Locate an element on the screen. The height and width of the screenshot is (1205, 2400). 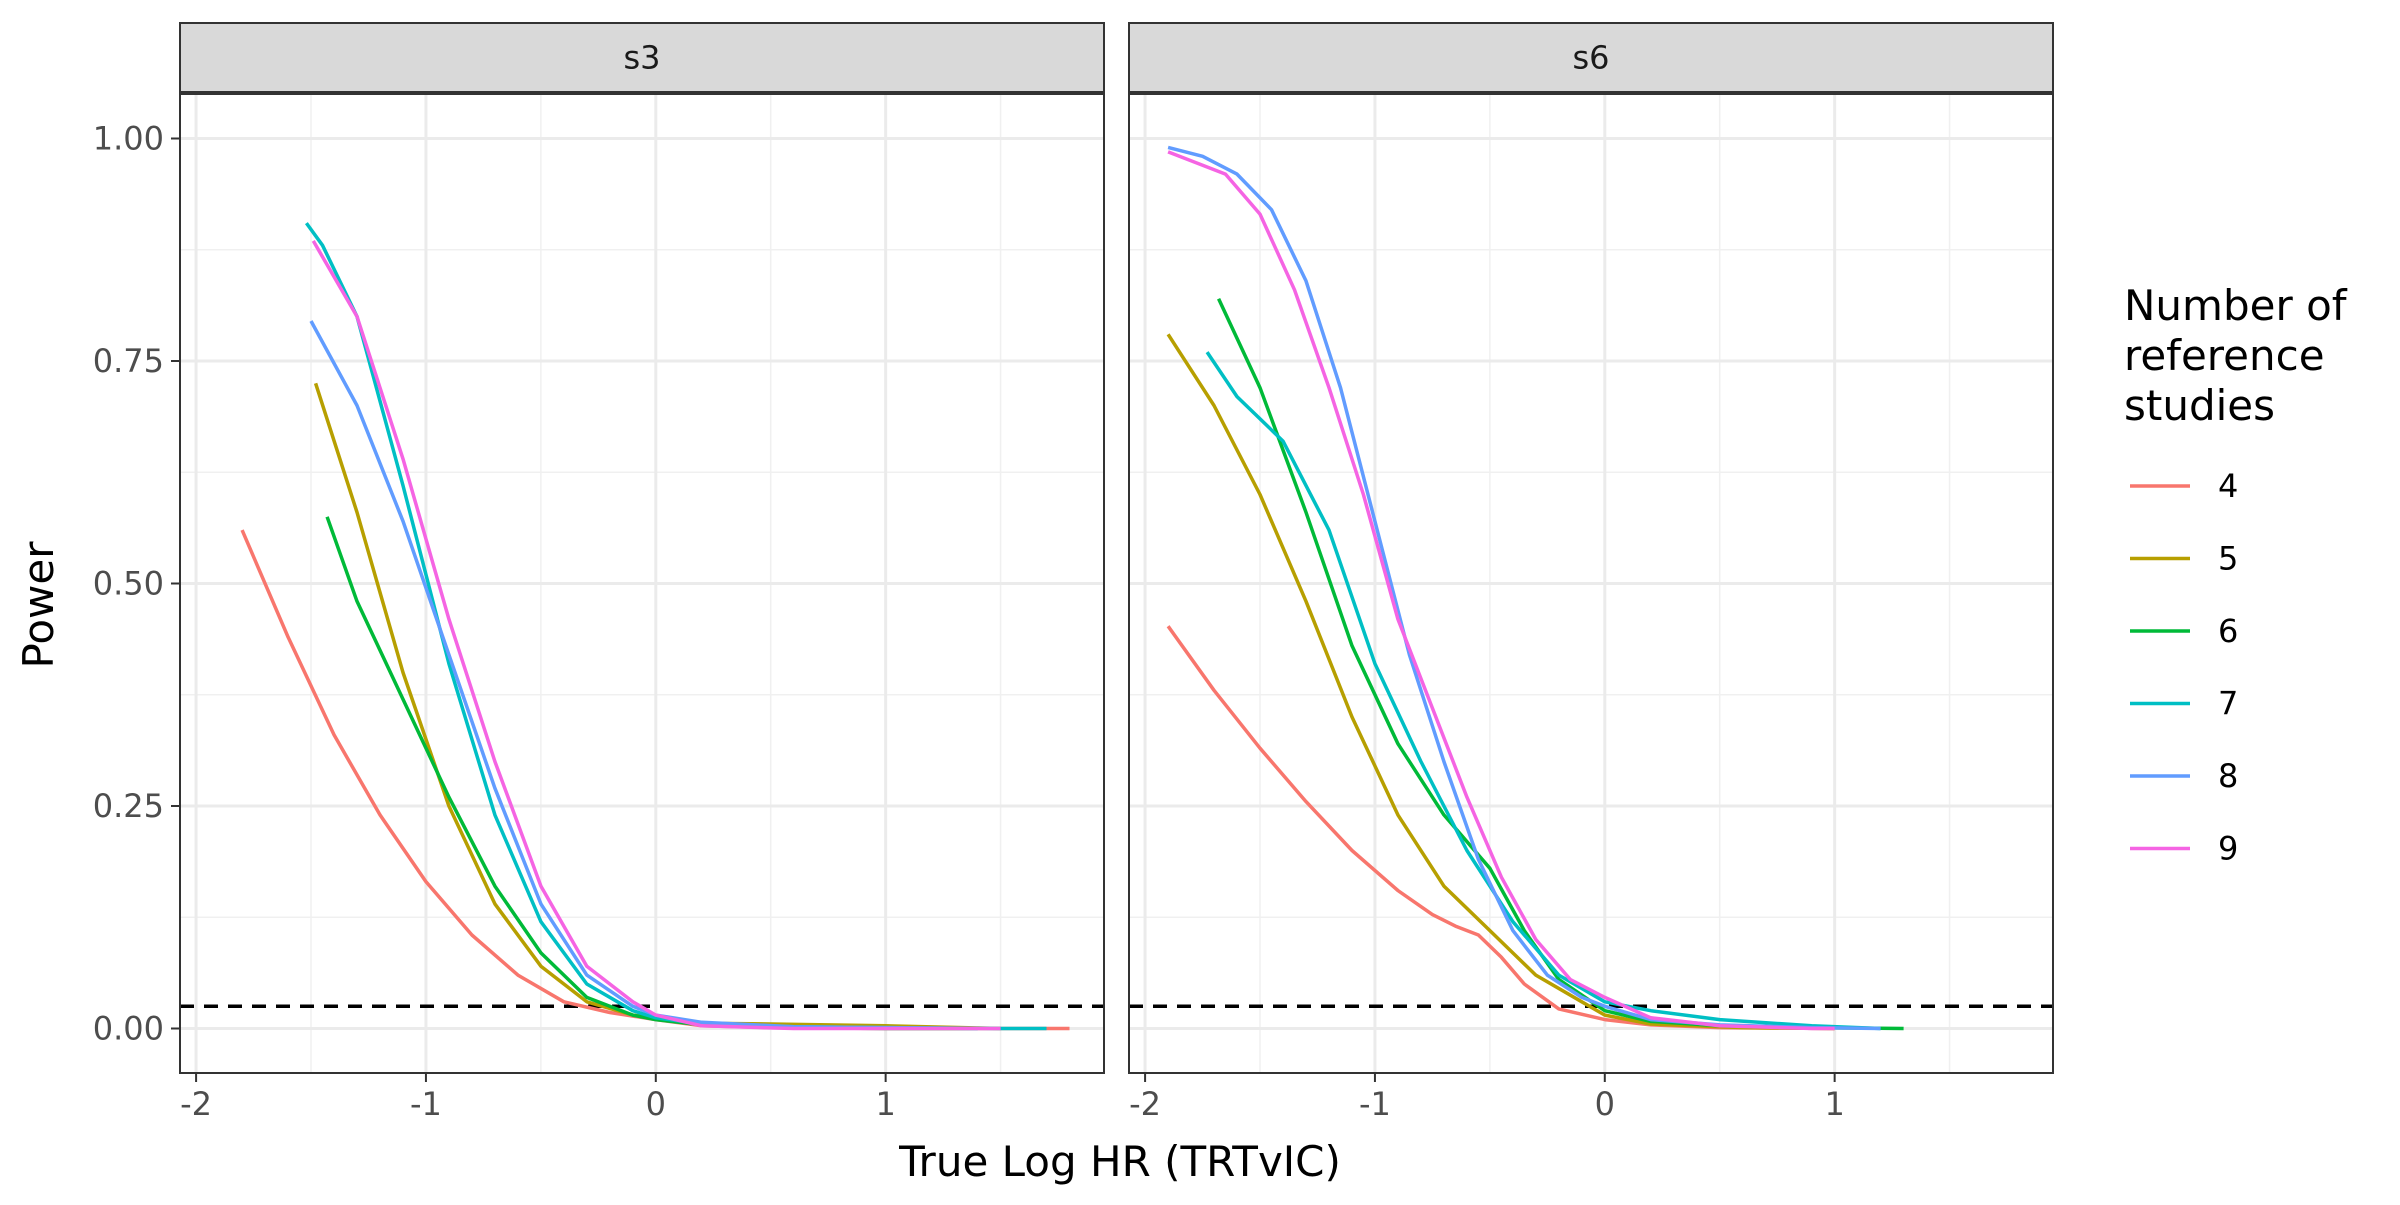
y-tick-label: 0.50 is located at coordinates (128, 584).